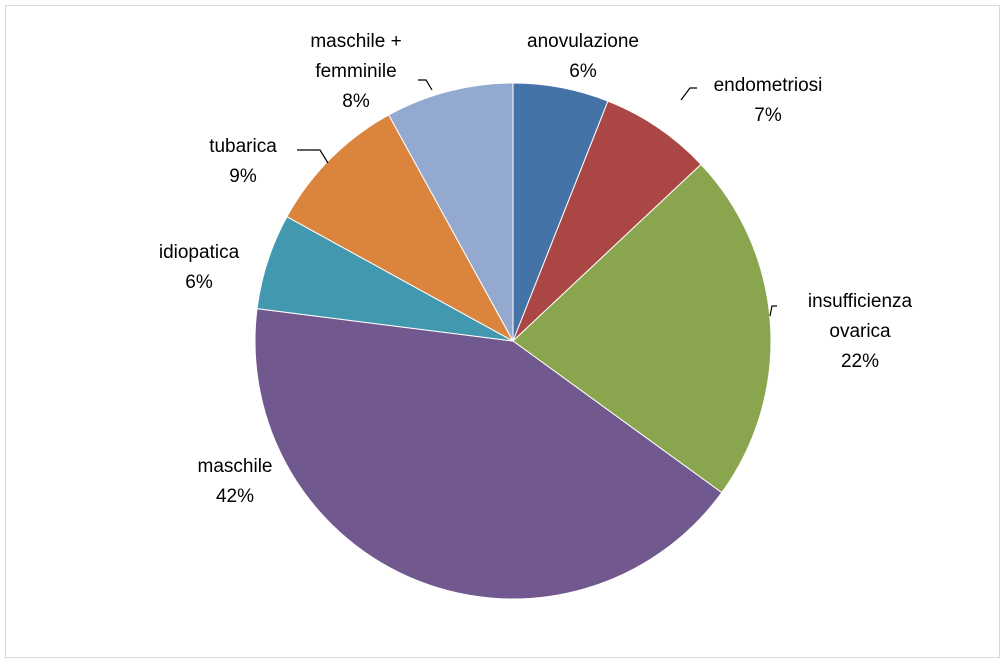 This screenshot has width=1006, height=664. I want to click on data-label: anovulazione 6%, so click(583, 57).